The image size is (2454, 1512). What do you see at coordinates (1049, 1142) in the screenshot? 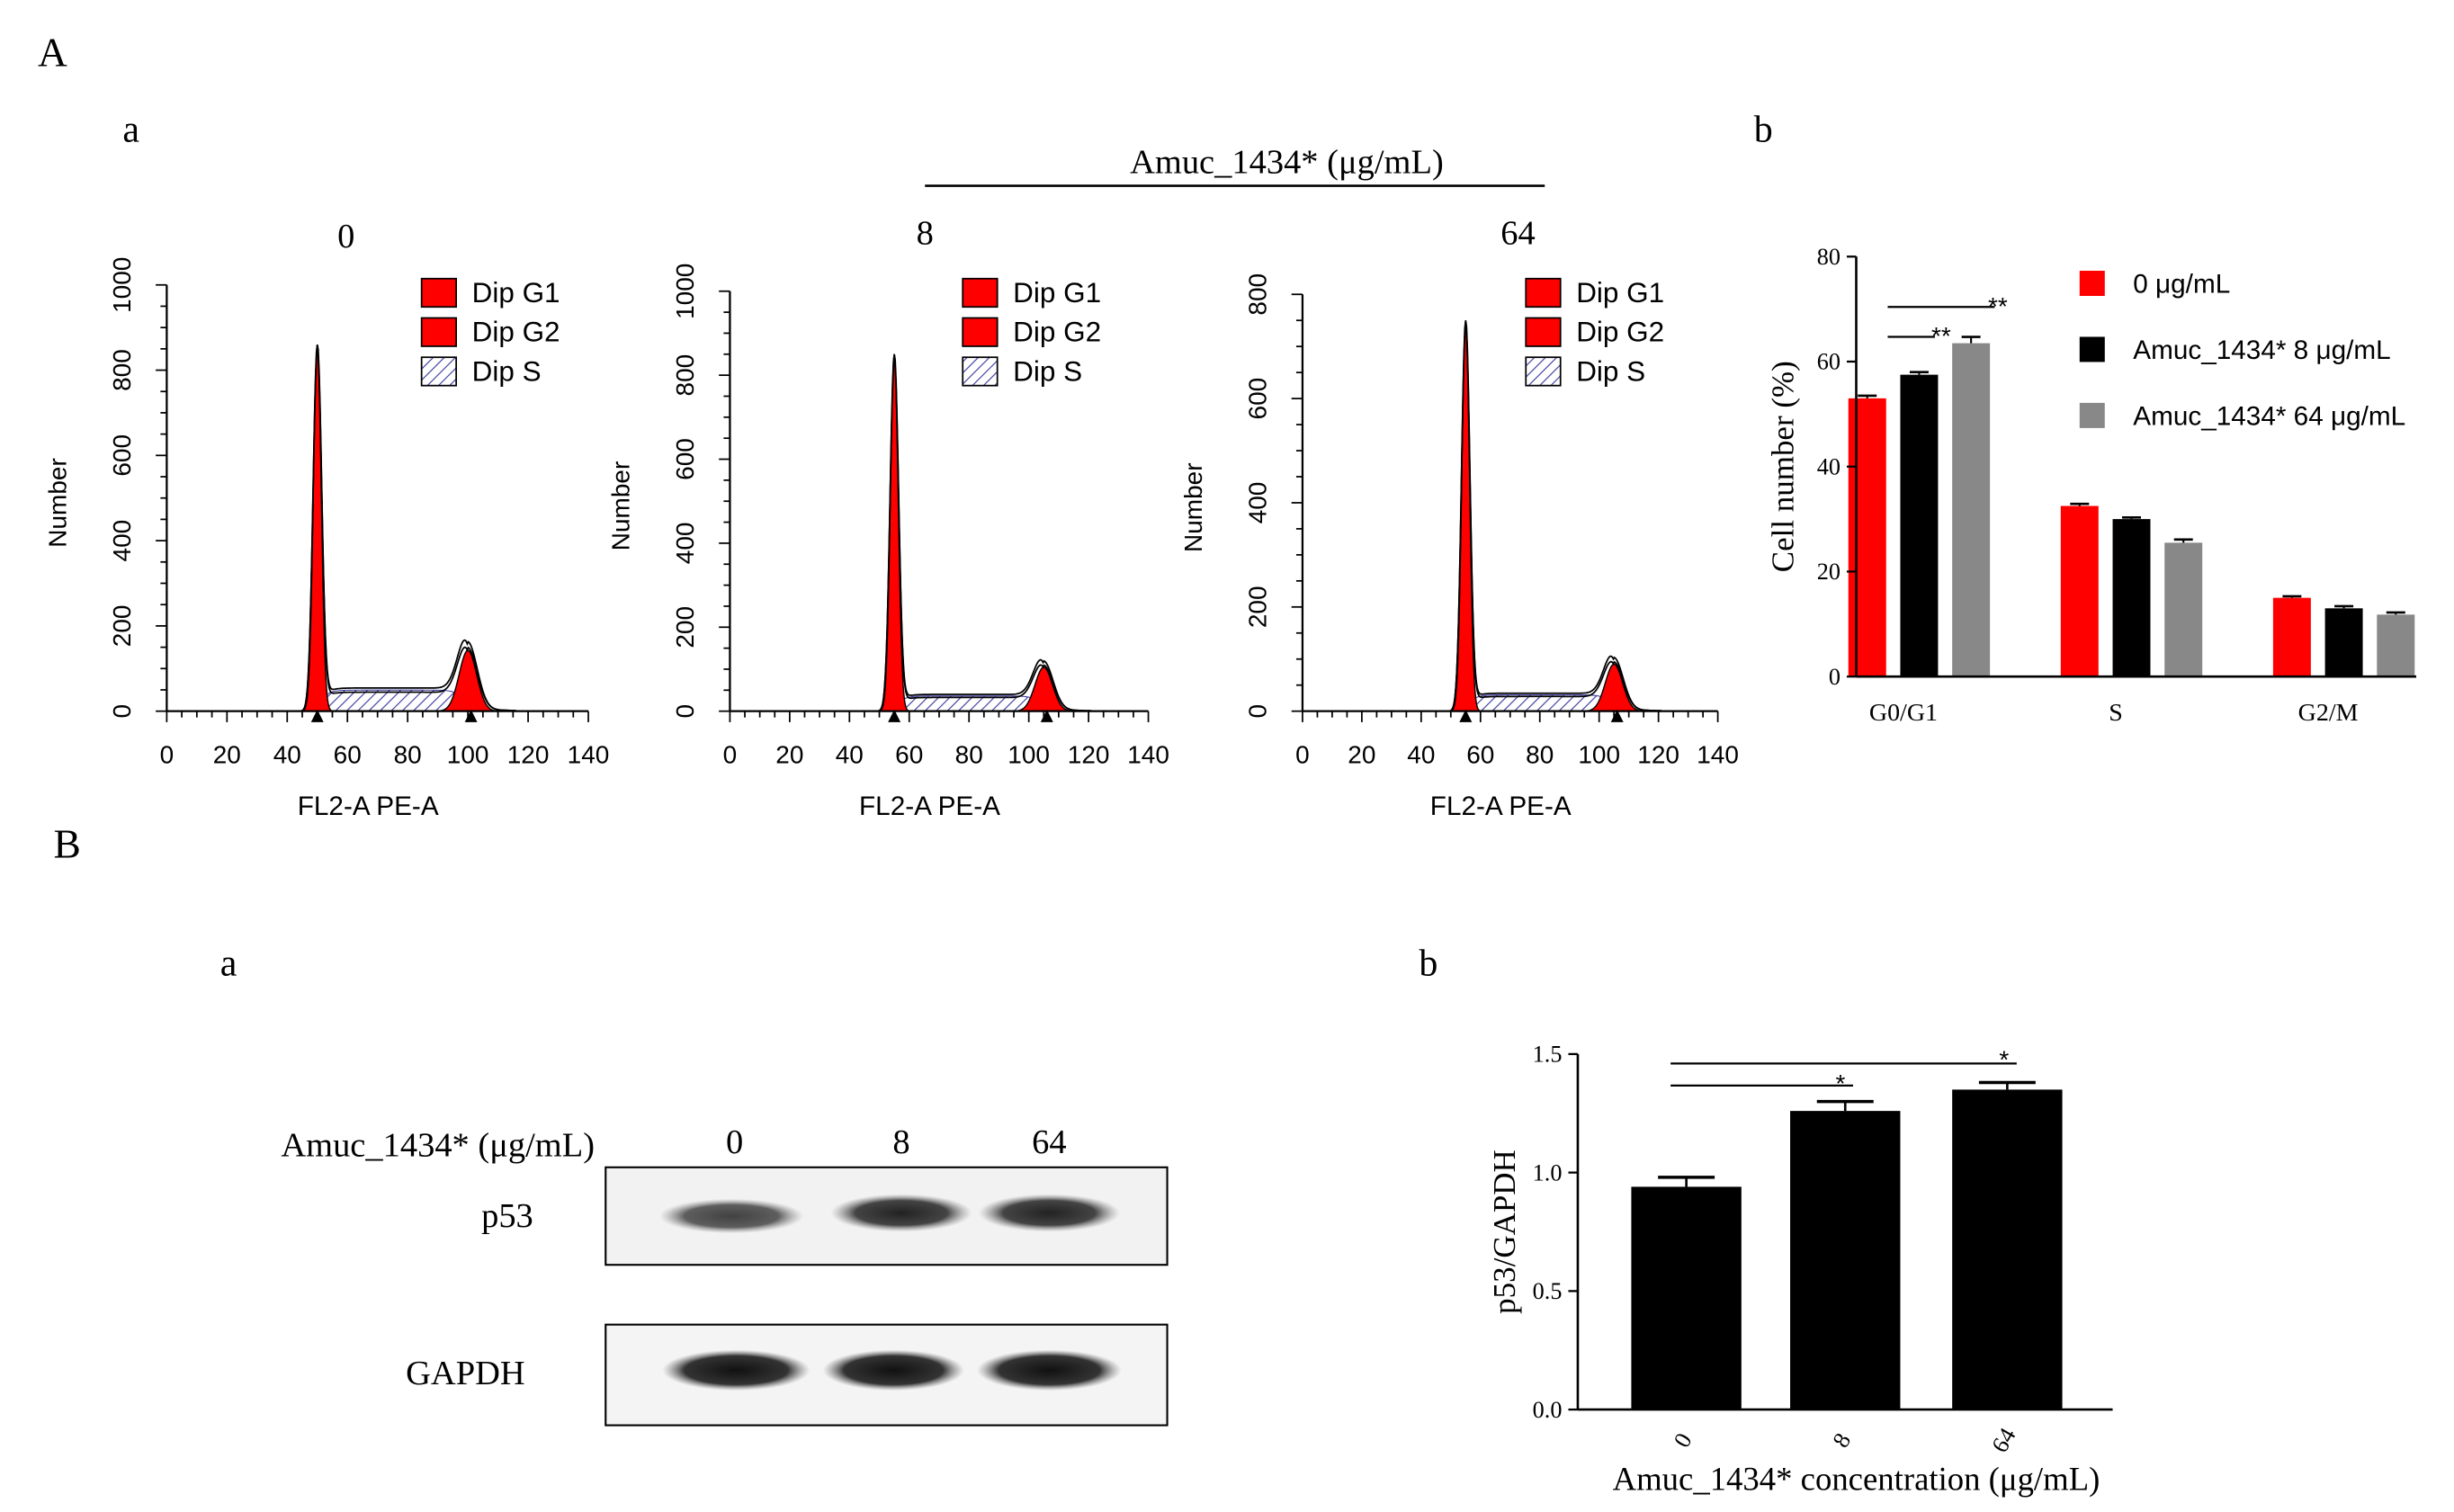
I see `blot-lane-64: 64` at bounding box center [1049, 1142].